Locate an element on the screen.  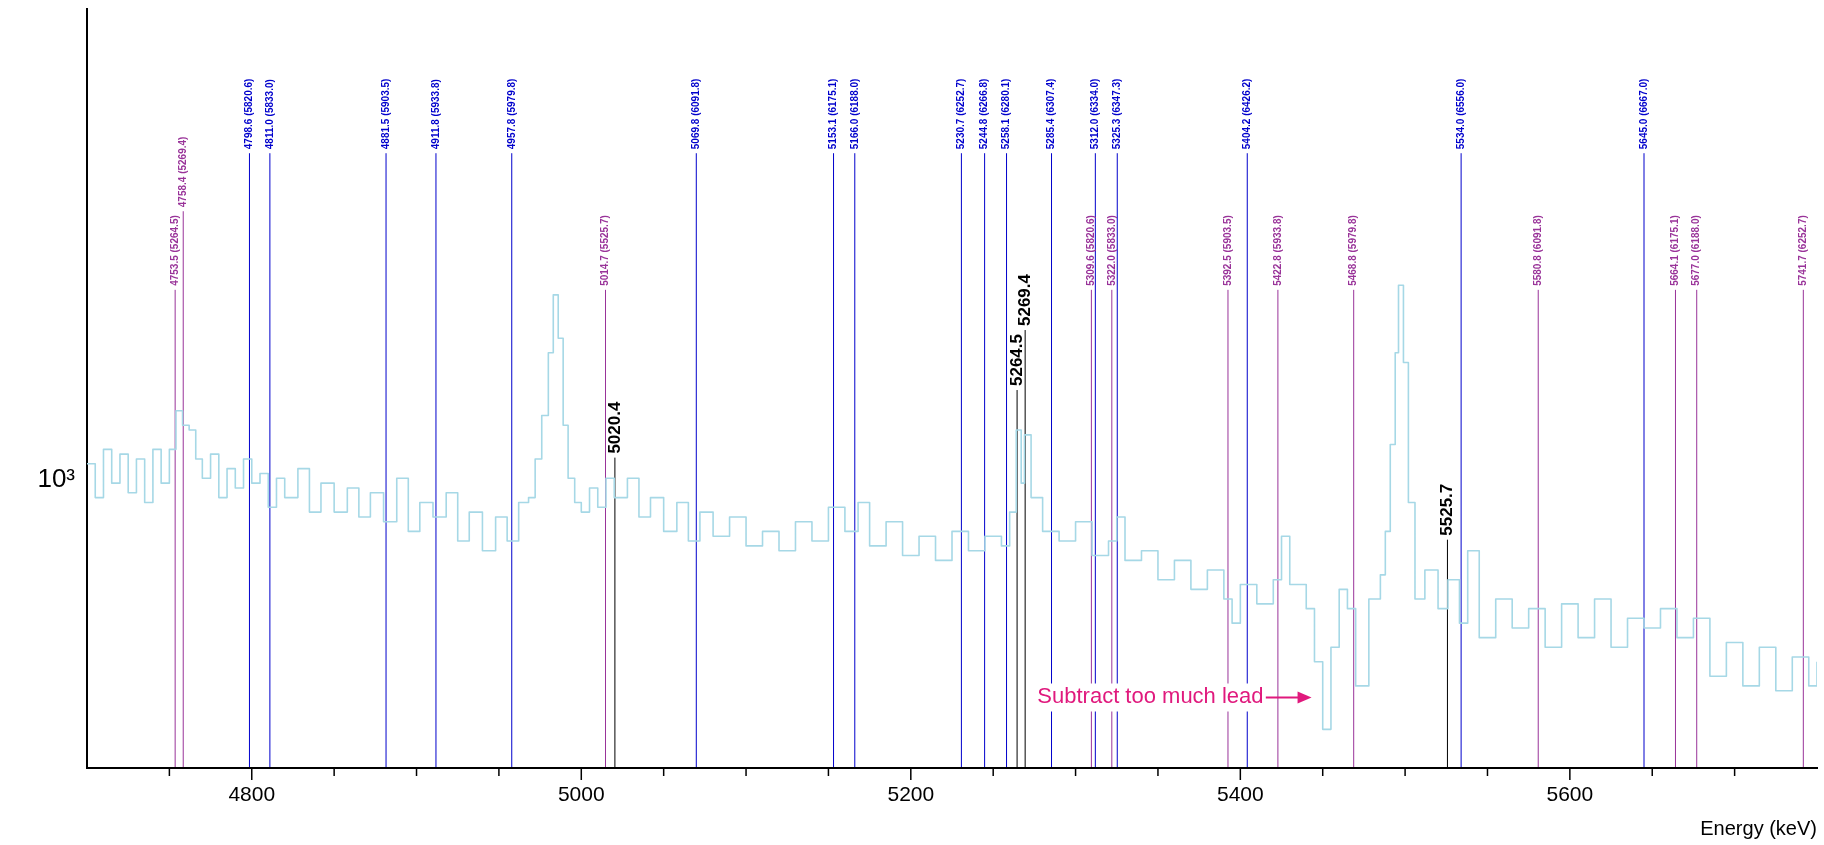
ref-line-label: 5404.2 (6426.2) is located at coordinates (1246, 114).